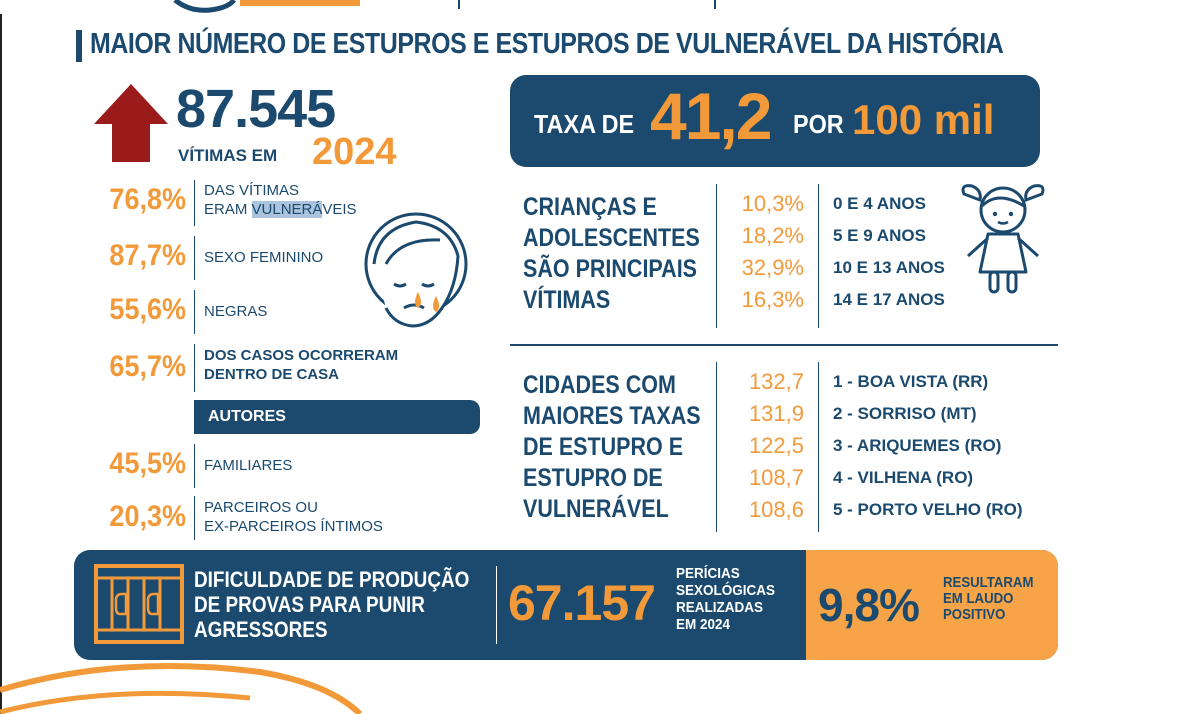 Image resolution: width=1200 pixels, height=714 pixels. What do you see at coordinates (917, 445) in the screenshot?
I see `city-name: 3 - ARIQUEMES (RO)` at bounding box center [917, 445].